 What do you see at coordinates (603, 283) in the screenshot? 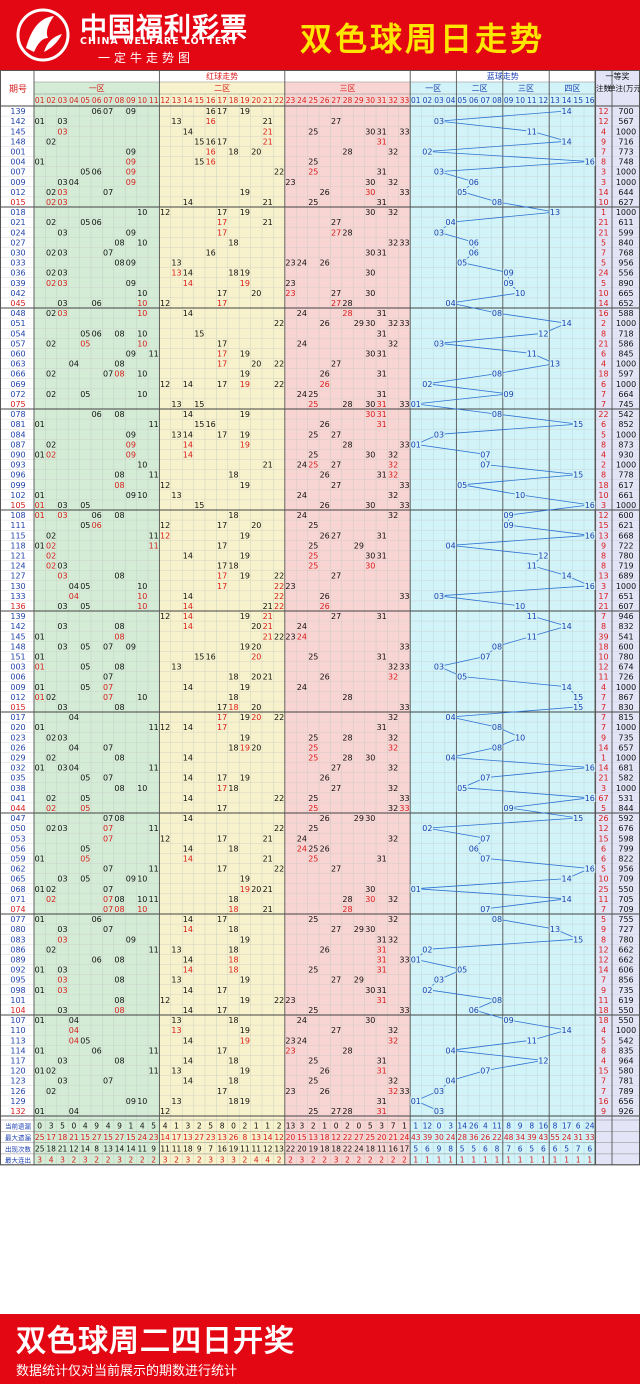
I see `prize-winner-count: 5` at bounding box center [603, 283].